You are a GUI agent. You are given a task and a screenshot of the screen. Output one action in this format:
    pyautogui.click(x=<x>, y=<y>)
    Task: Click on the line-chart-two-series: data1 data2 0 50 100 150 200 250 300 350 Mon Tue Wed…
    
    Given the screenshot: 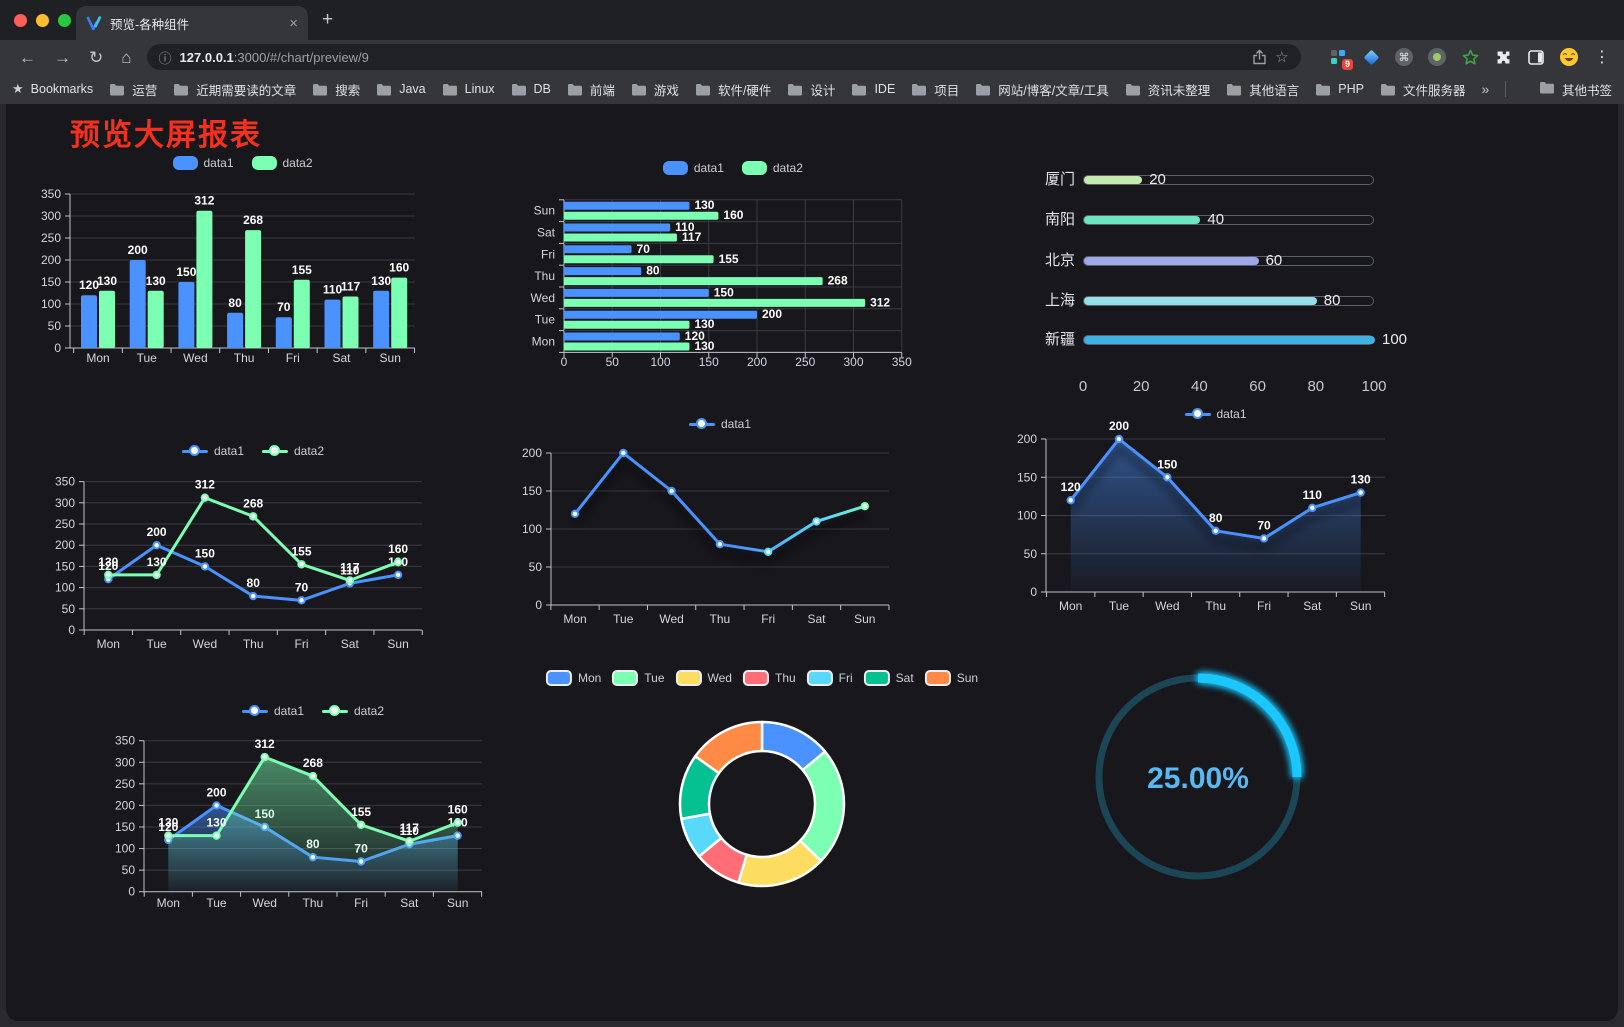 What is the action you would take?
    pyautogui.click(x=255, y=545)
    